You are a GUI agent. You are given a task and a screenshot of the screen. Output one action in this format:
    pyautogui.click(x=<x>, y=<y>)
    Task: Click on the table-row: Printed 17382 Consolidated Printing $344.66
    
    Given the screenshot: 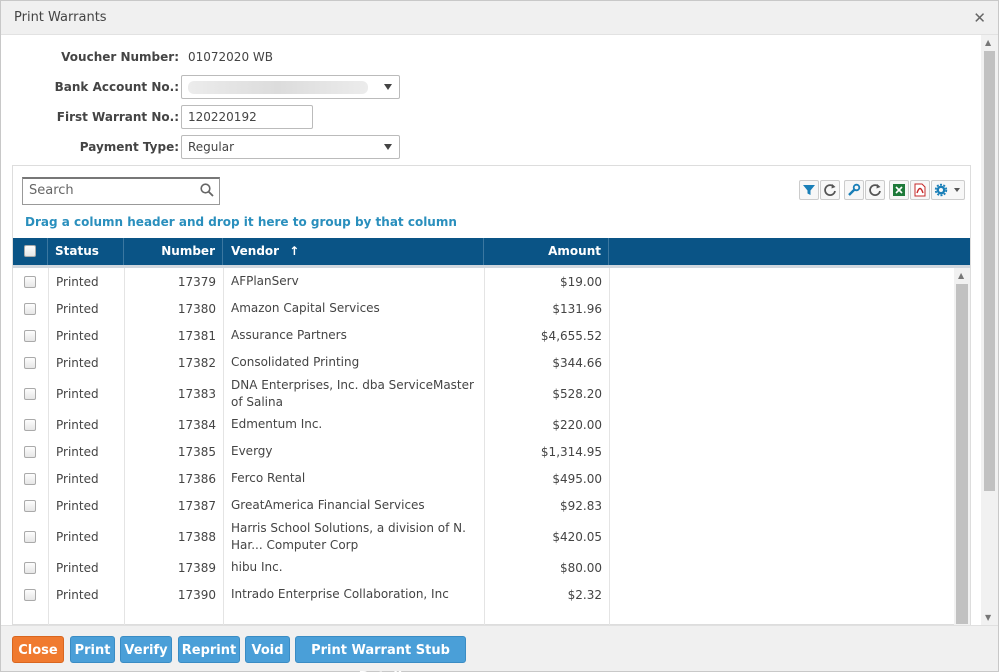 What is the action you would take?
    pyautogui.click(x=483, y=362)
    